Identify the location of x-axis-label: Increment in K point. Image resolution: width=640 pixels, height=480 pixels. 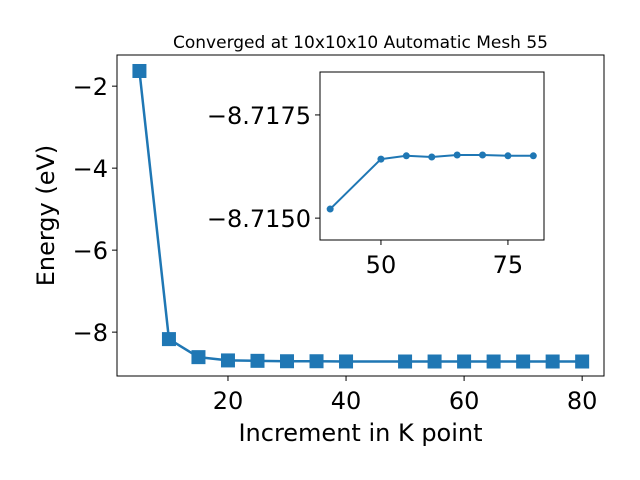
(360, 433).